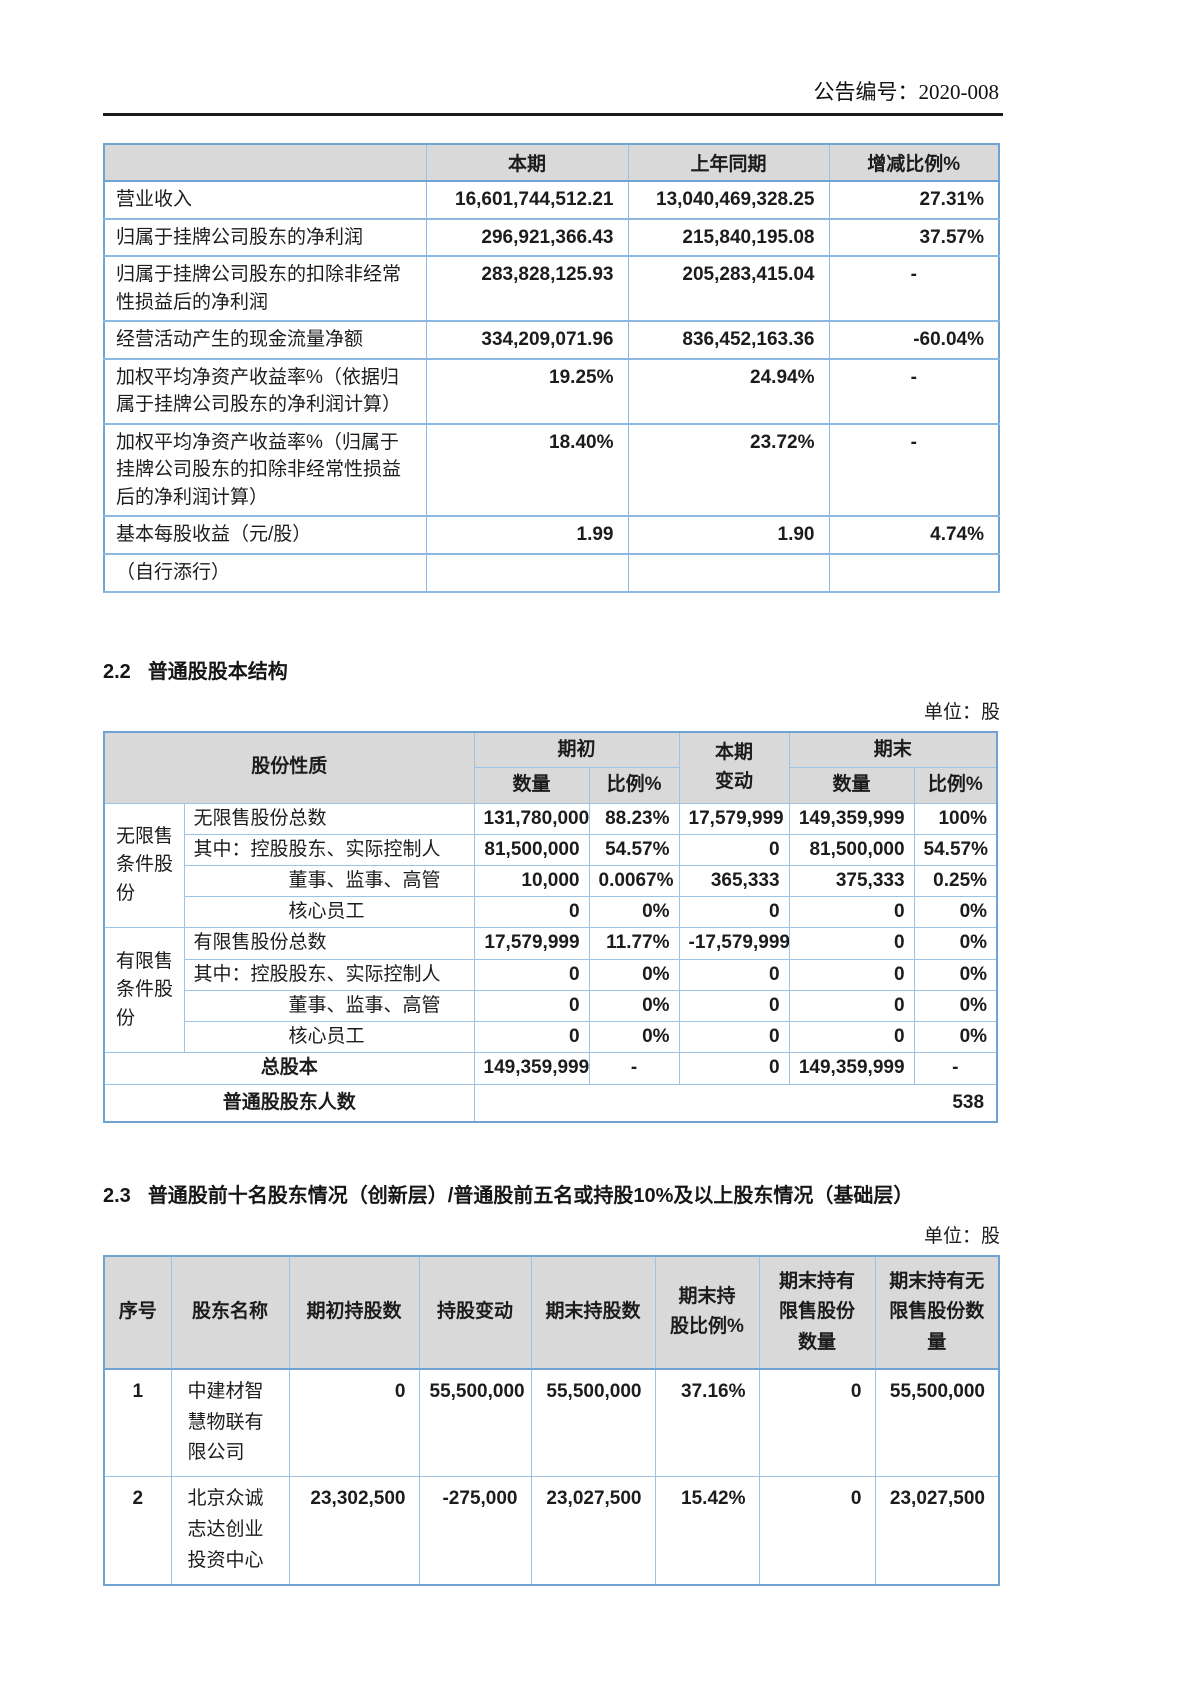  I want to click on metric-label: 归属于挂牌公司股东的扣除非经常性损益后的净利润, so click(265, 289).